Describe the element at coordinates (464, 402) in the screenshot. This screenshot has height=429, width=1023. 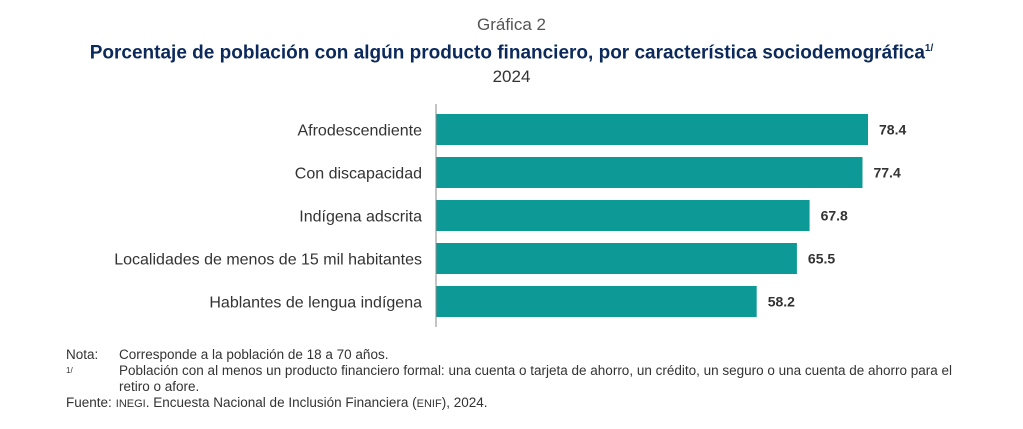
I see `source-text-2: ), 2024.` at that location.